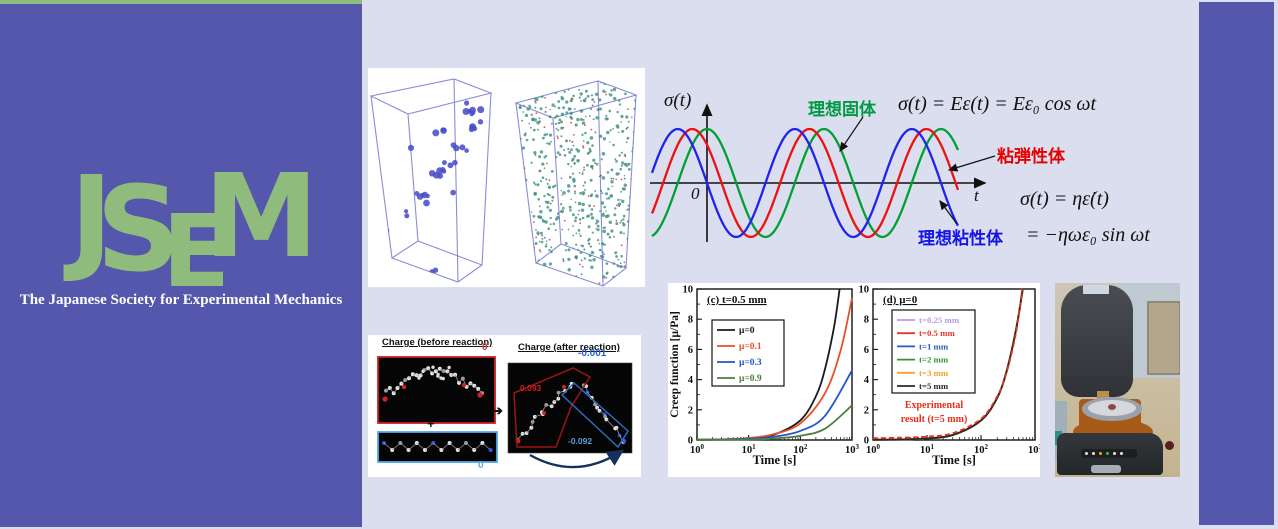  Describe the element at coordinates (934, 419) in the screenshot. I see `annotation-line: result (t=5 mm)` at that location.